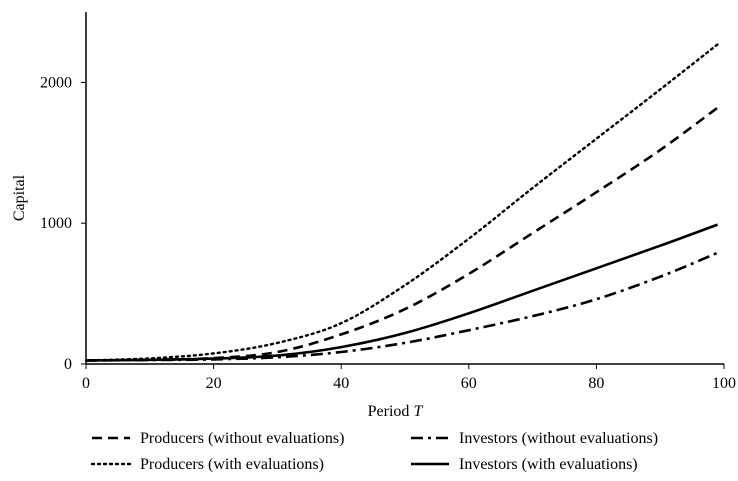 Image resolution: width=738 pixels, height=481 pixels. What do you see at coordinates (19, 197) in the screenshot?
I see `y-axis-label: Capital` at bounding box center [19, 197].